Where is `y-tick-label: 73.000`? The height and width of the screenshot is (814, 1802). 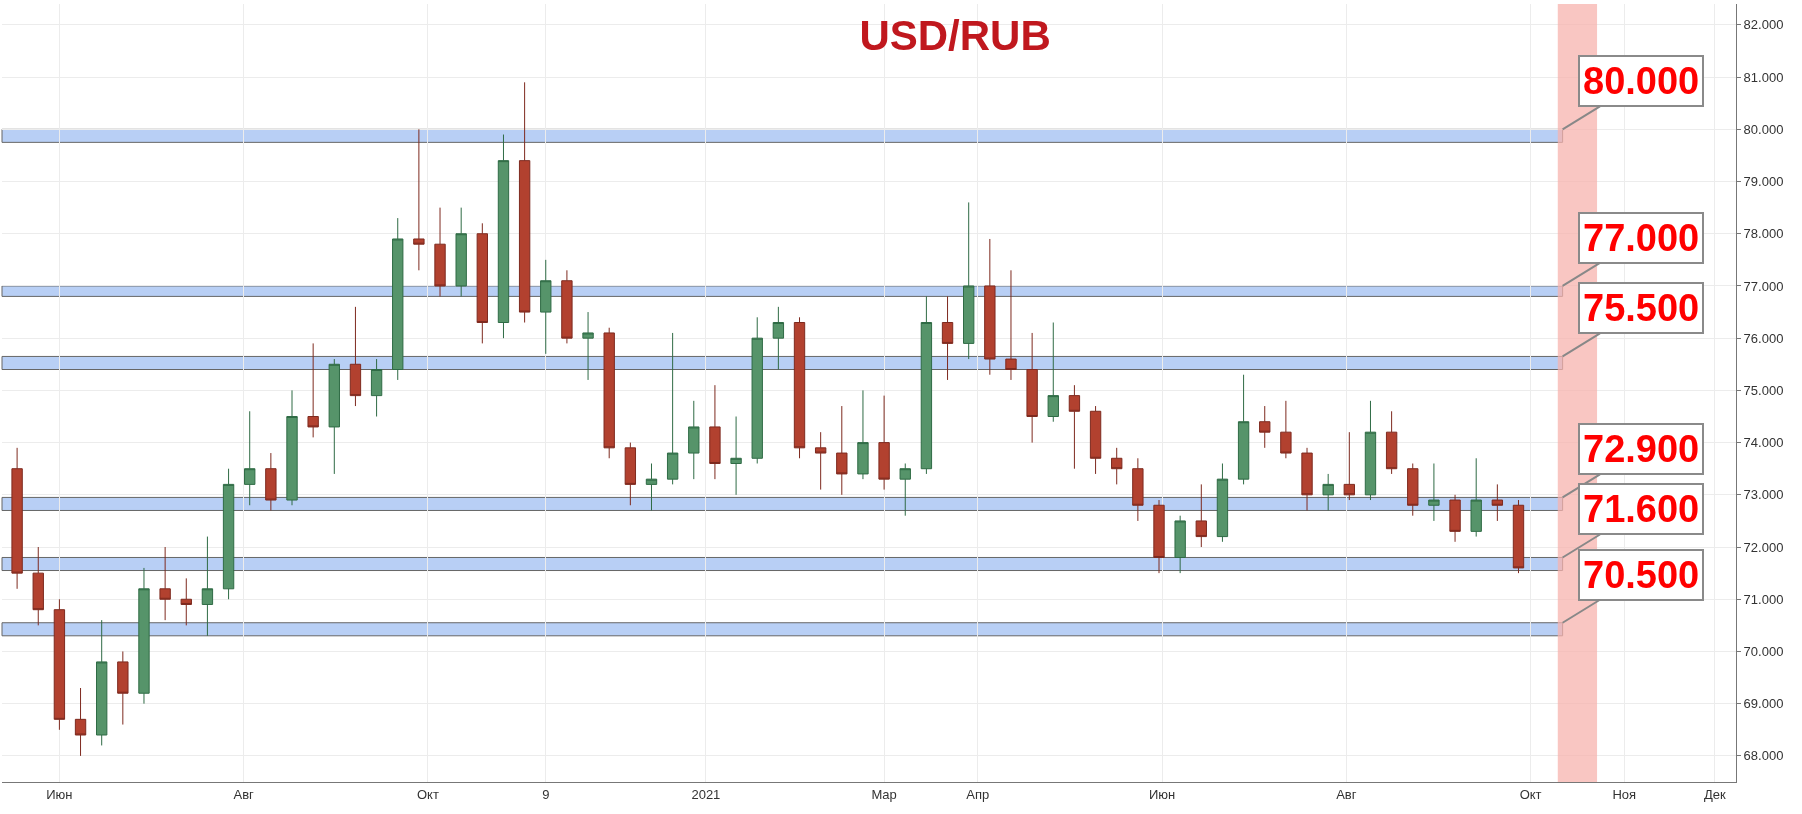
y-tick-label: 73.000 is located at coordinates (1763, 495).